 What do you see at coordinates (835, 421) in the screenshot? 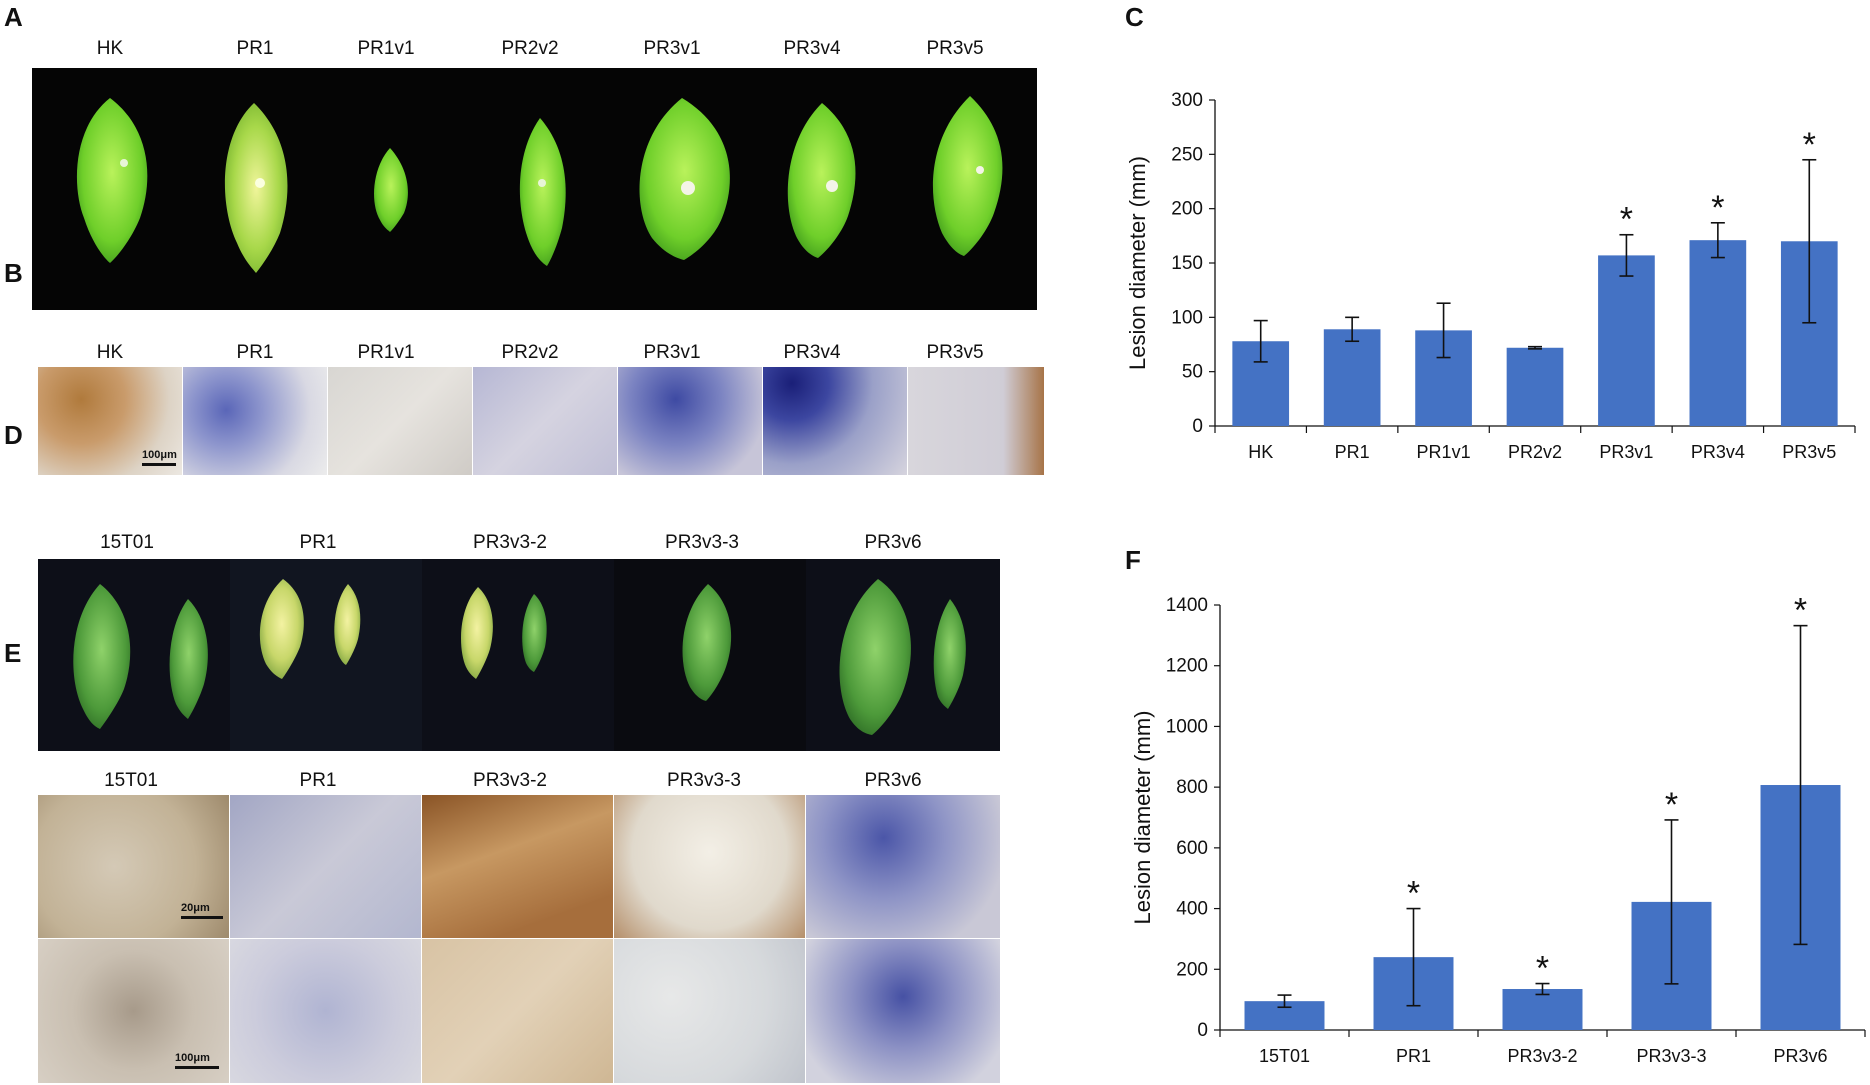
I see `micro-b-pr3v4` at bounding box center [835, 421].